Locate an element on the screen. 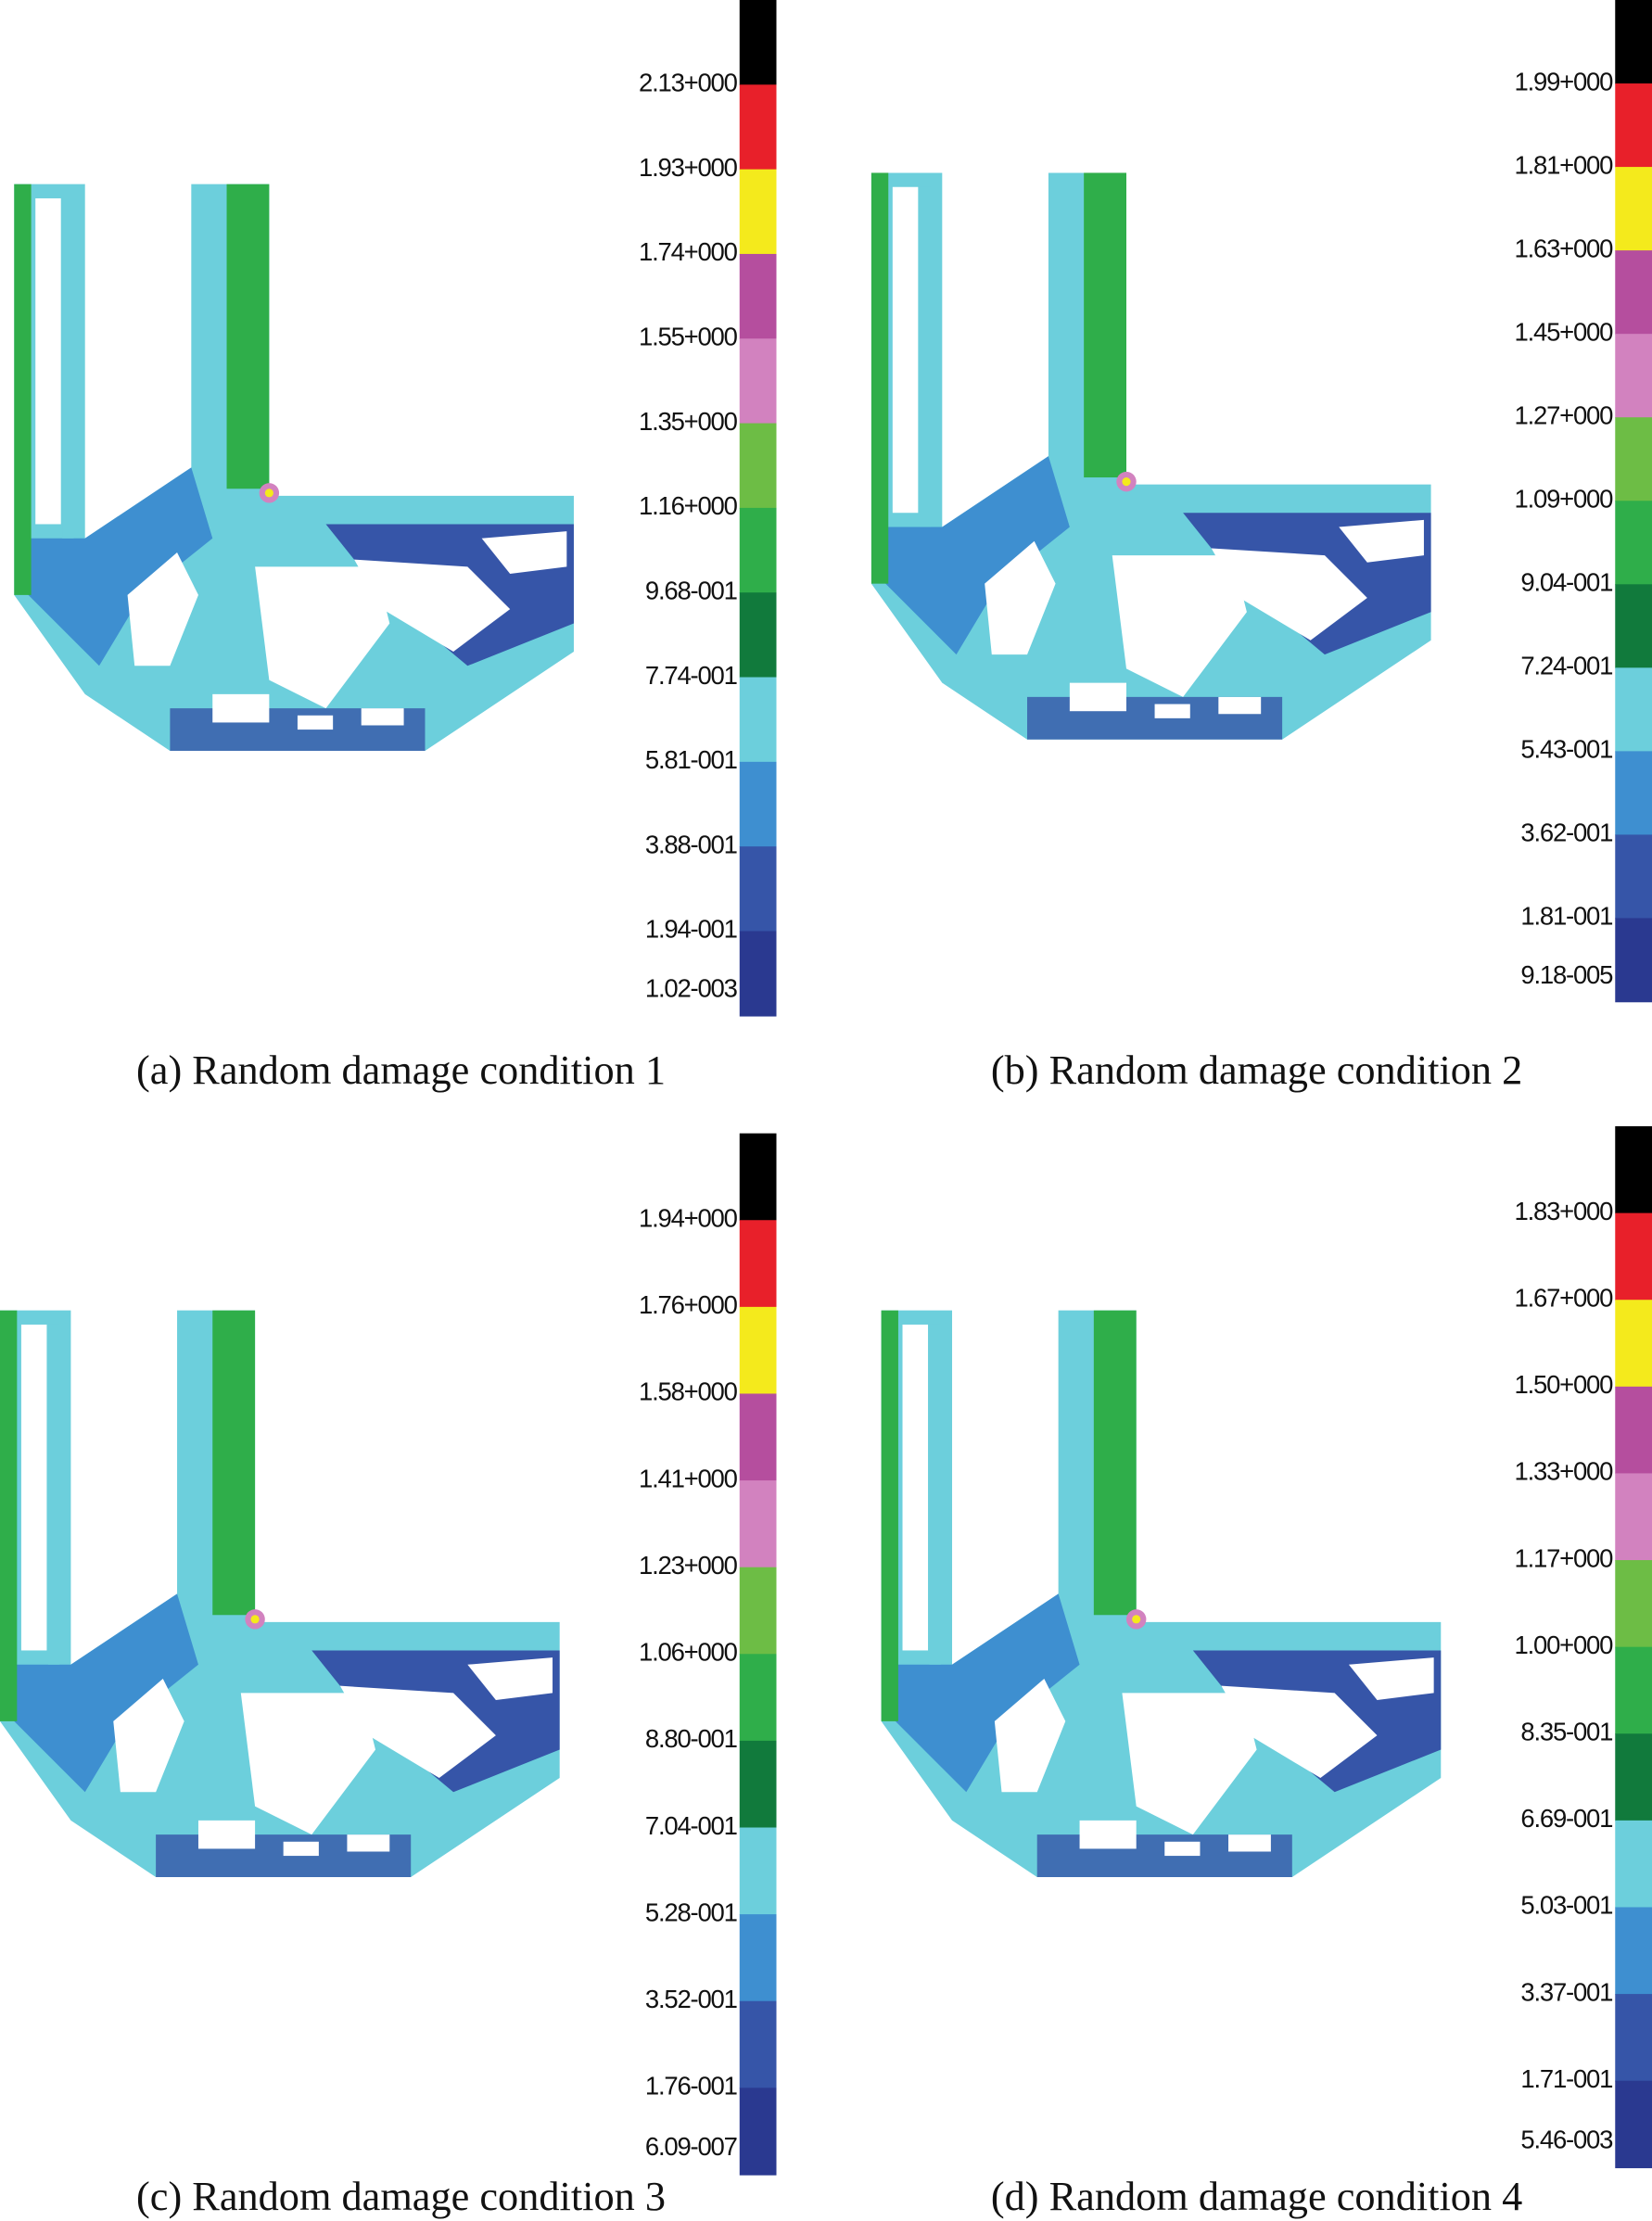  colorbar-label: 1.41+000 is located at coordinates (688, 1478).